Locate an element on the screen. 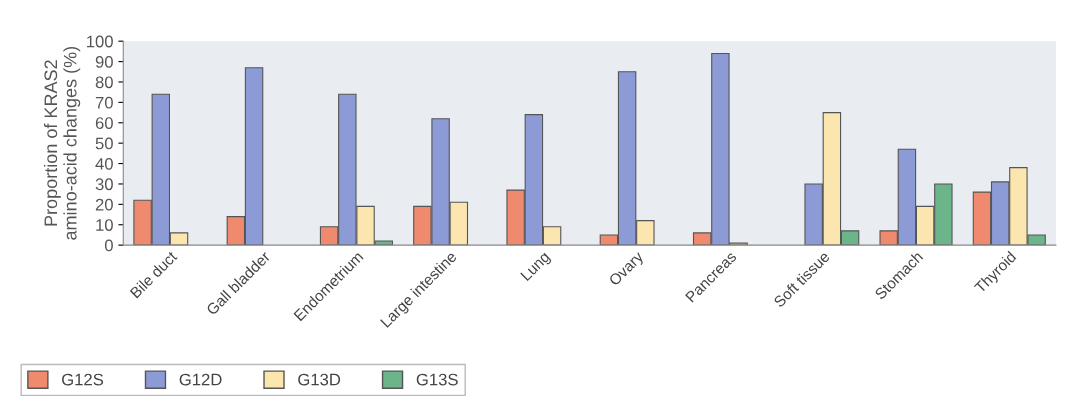 This screenshot has width=1072, height=412. x-tick-label: Bile duct is located at coordinates (153, 274).